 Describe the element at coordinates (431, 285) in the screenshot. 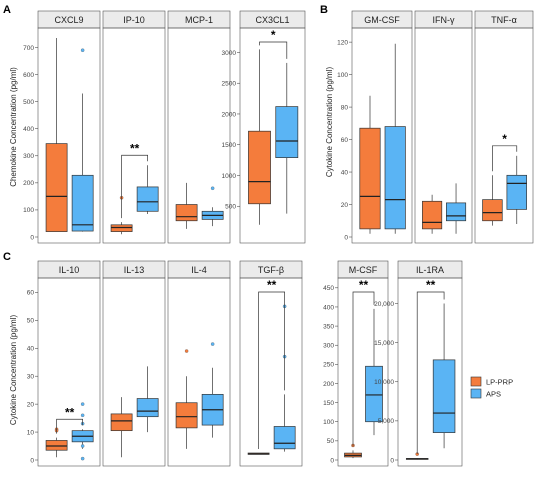

I see `significance-label-il-1ra: **` at that location.